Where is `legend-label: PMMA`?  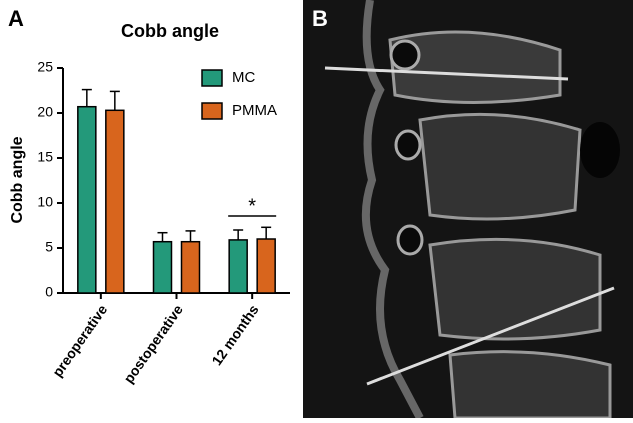
legend-label: PMMA is located at coordinates (254, 110).